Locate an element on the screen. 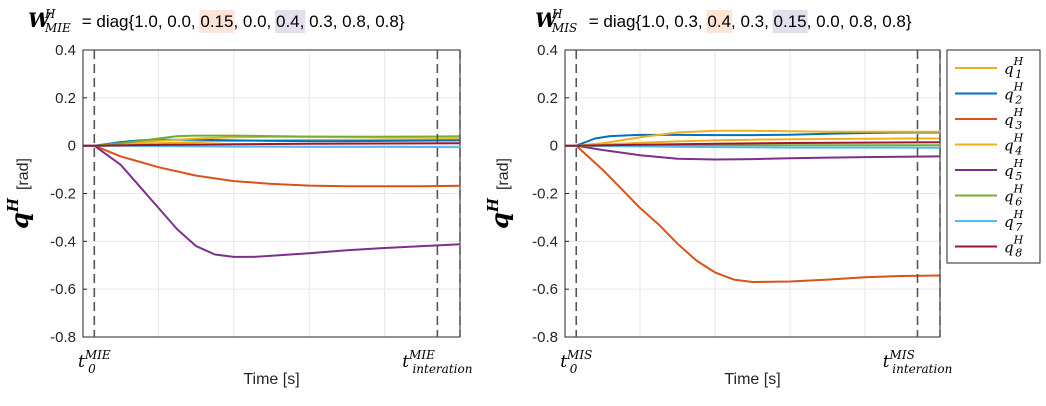 The image size is (1046, 406). legend: qH 1qH 2qH 3qH 4qH 5qH 6qH 7qH 8 is located at coordinates (993, 156).